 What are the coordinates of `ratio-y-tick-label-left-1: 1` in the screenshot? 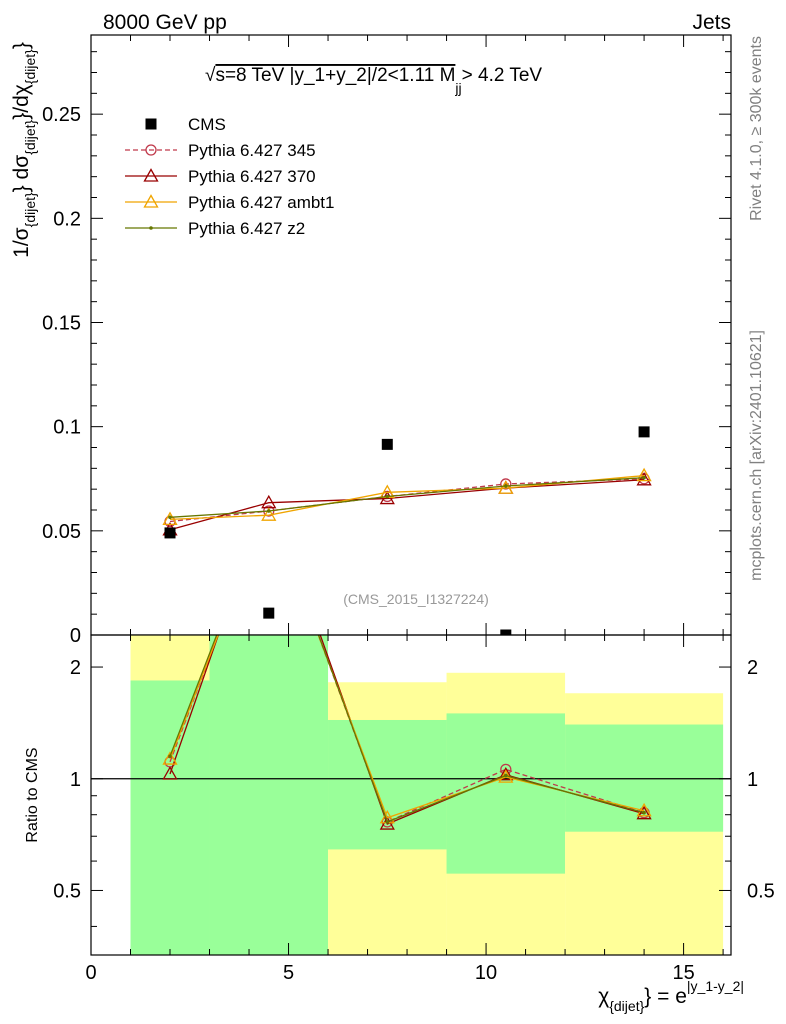 It's located at (75, 780).